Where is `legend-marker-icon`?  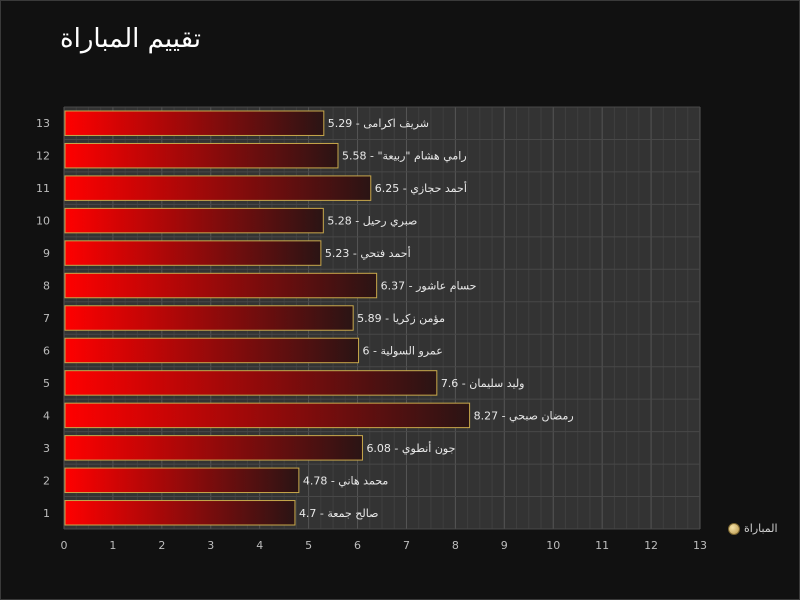 legend-marker-icon is located at coordinates (734, 528).